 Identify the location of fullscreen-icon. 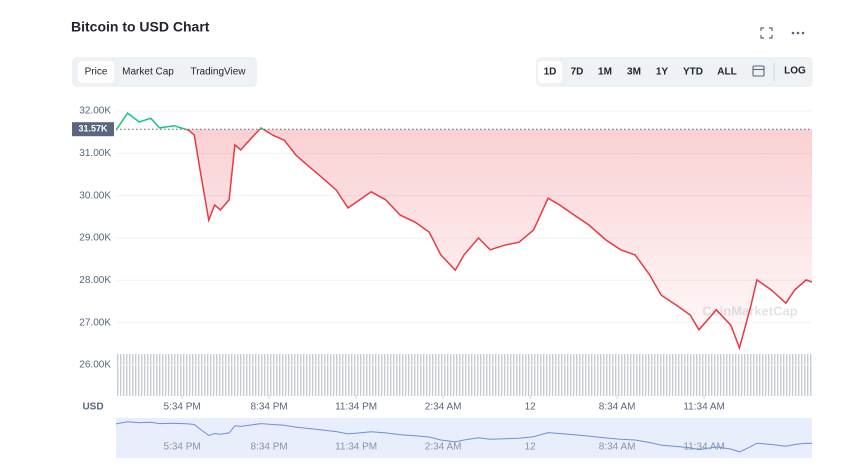
(766, 33).